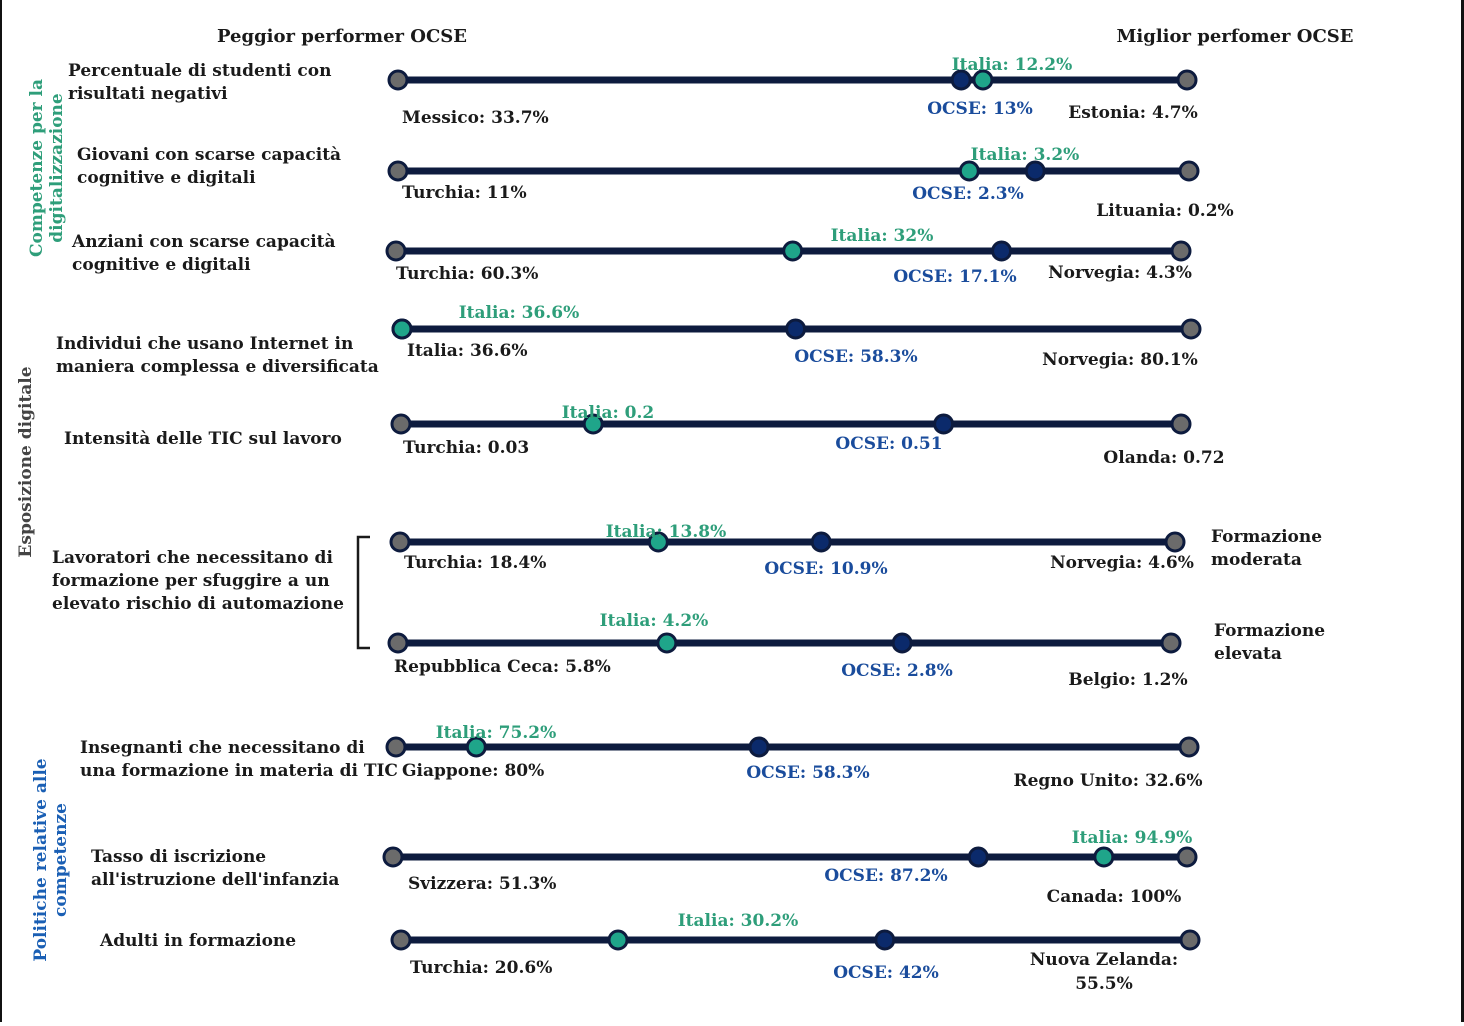  I want to click on italy-label: Italia: 12.2%, so click(1012, 65).